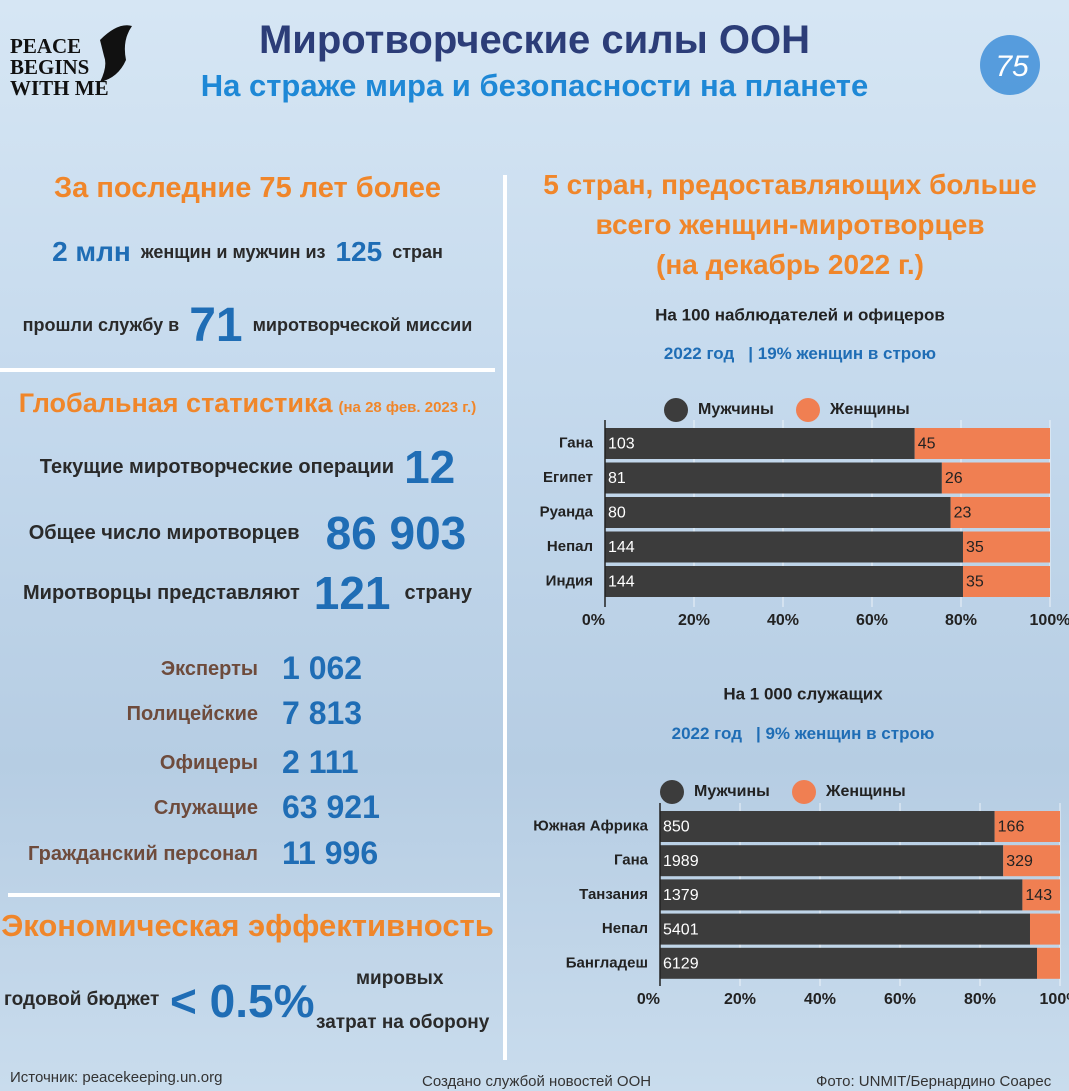  What do you see at coordinates (803, 733) in the screenshot?
I see `chart-note: 2022 год | 9% женщин в строю` at bounding box center [803, 733].